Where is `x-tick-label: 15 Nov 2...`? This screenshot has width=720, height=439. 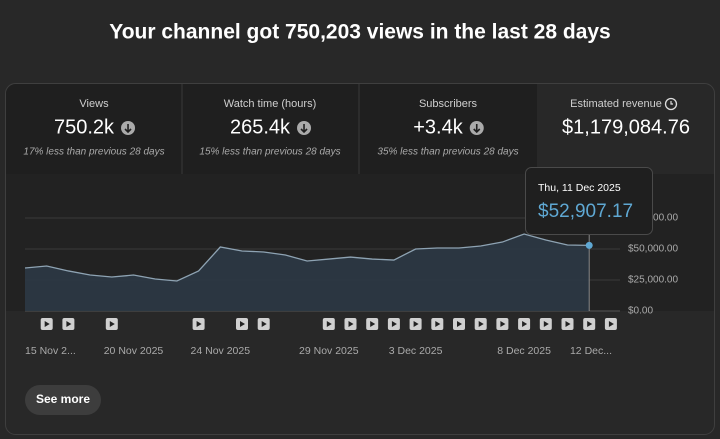 x-tick-label: 15 Nov 2... is located at coordinates (50, 351).